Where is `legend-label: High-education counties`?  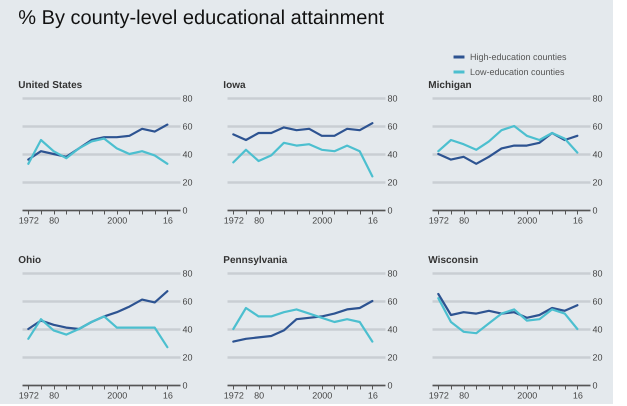
legend-label: High-education counties is located at coordinates (519, 57).